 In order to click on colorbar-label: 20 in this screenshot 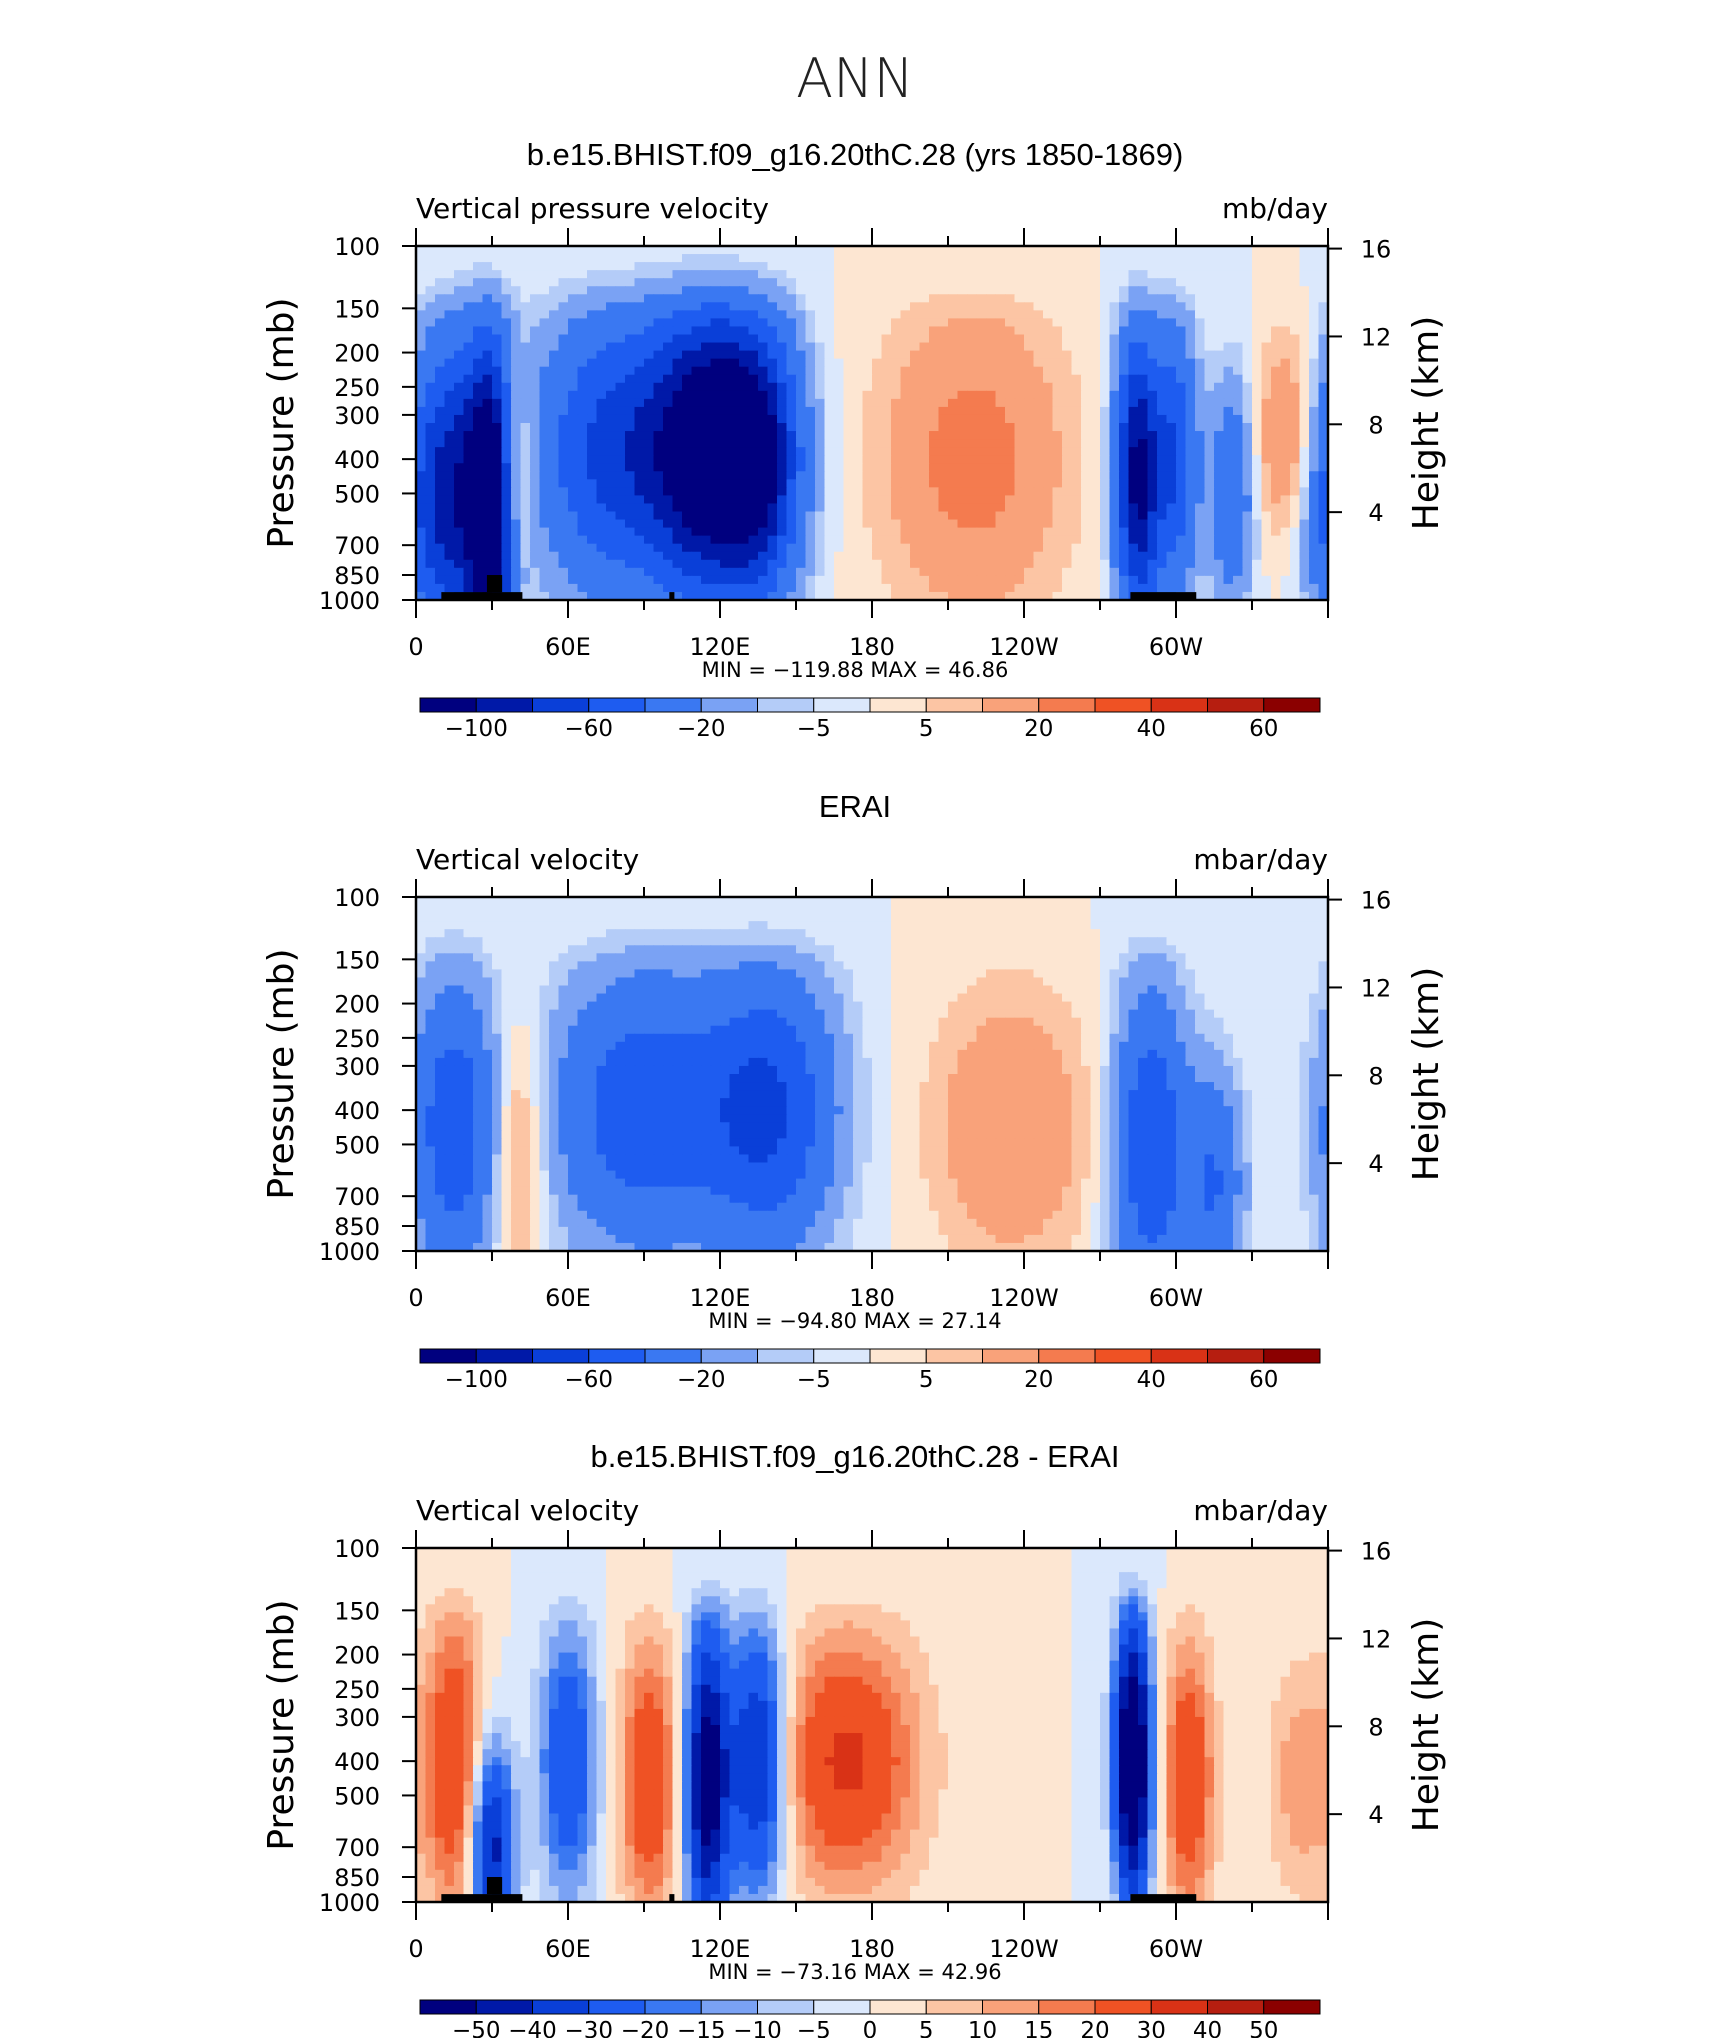, I will do `click(1038, 729)`.